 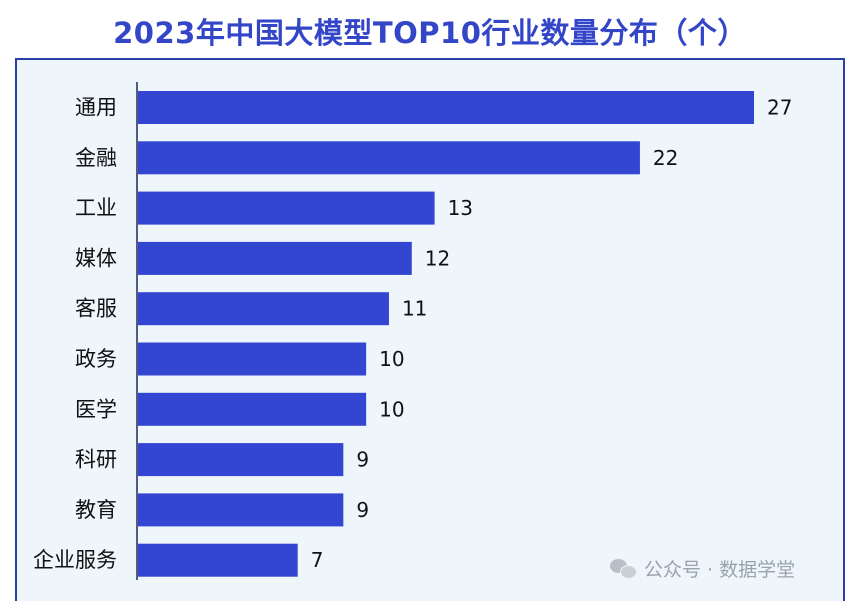 What do you see at coordinates (362, 460) in the screenshot?
I see `value-label-7: 9` at bounding box center [362, 460].